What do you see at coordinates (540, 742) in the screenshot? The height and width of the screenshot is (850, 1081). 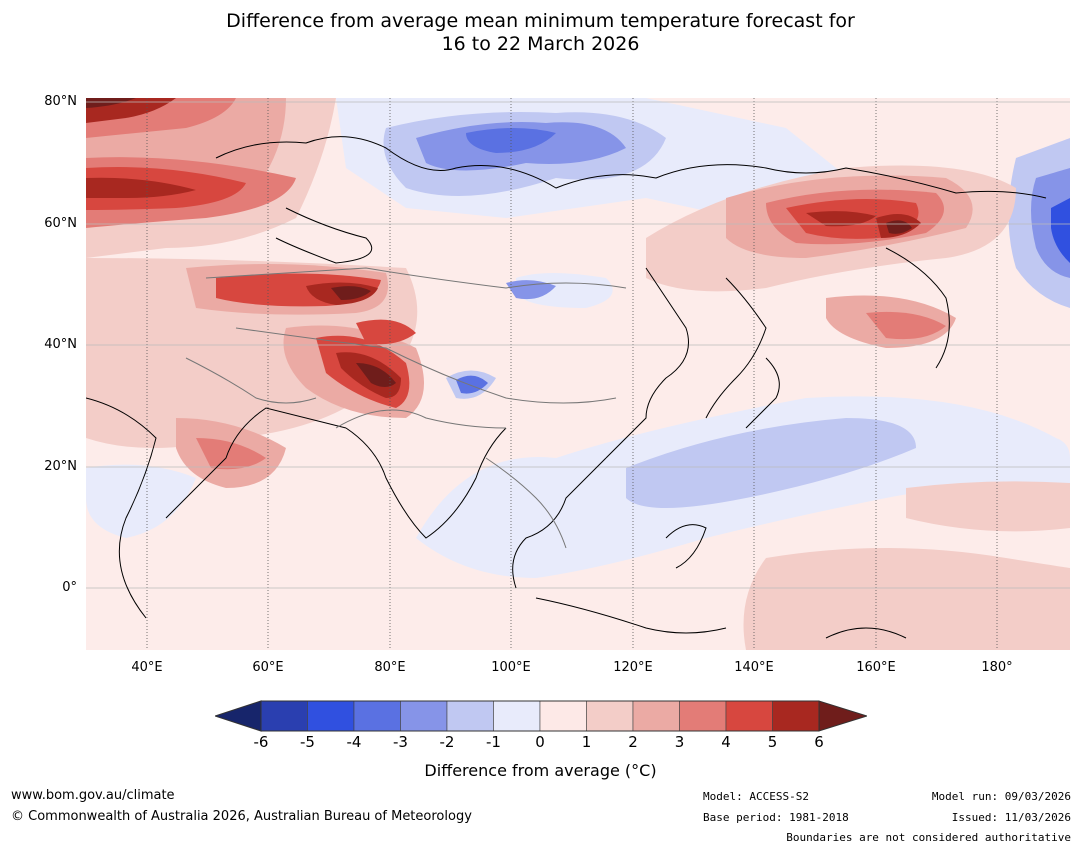 I see `colorbar-tick-label: 0` at bounding box center [540, 742].